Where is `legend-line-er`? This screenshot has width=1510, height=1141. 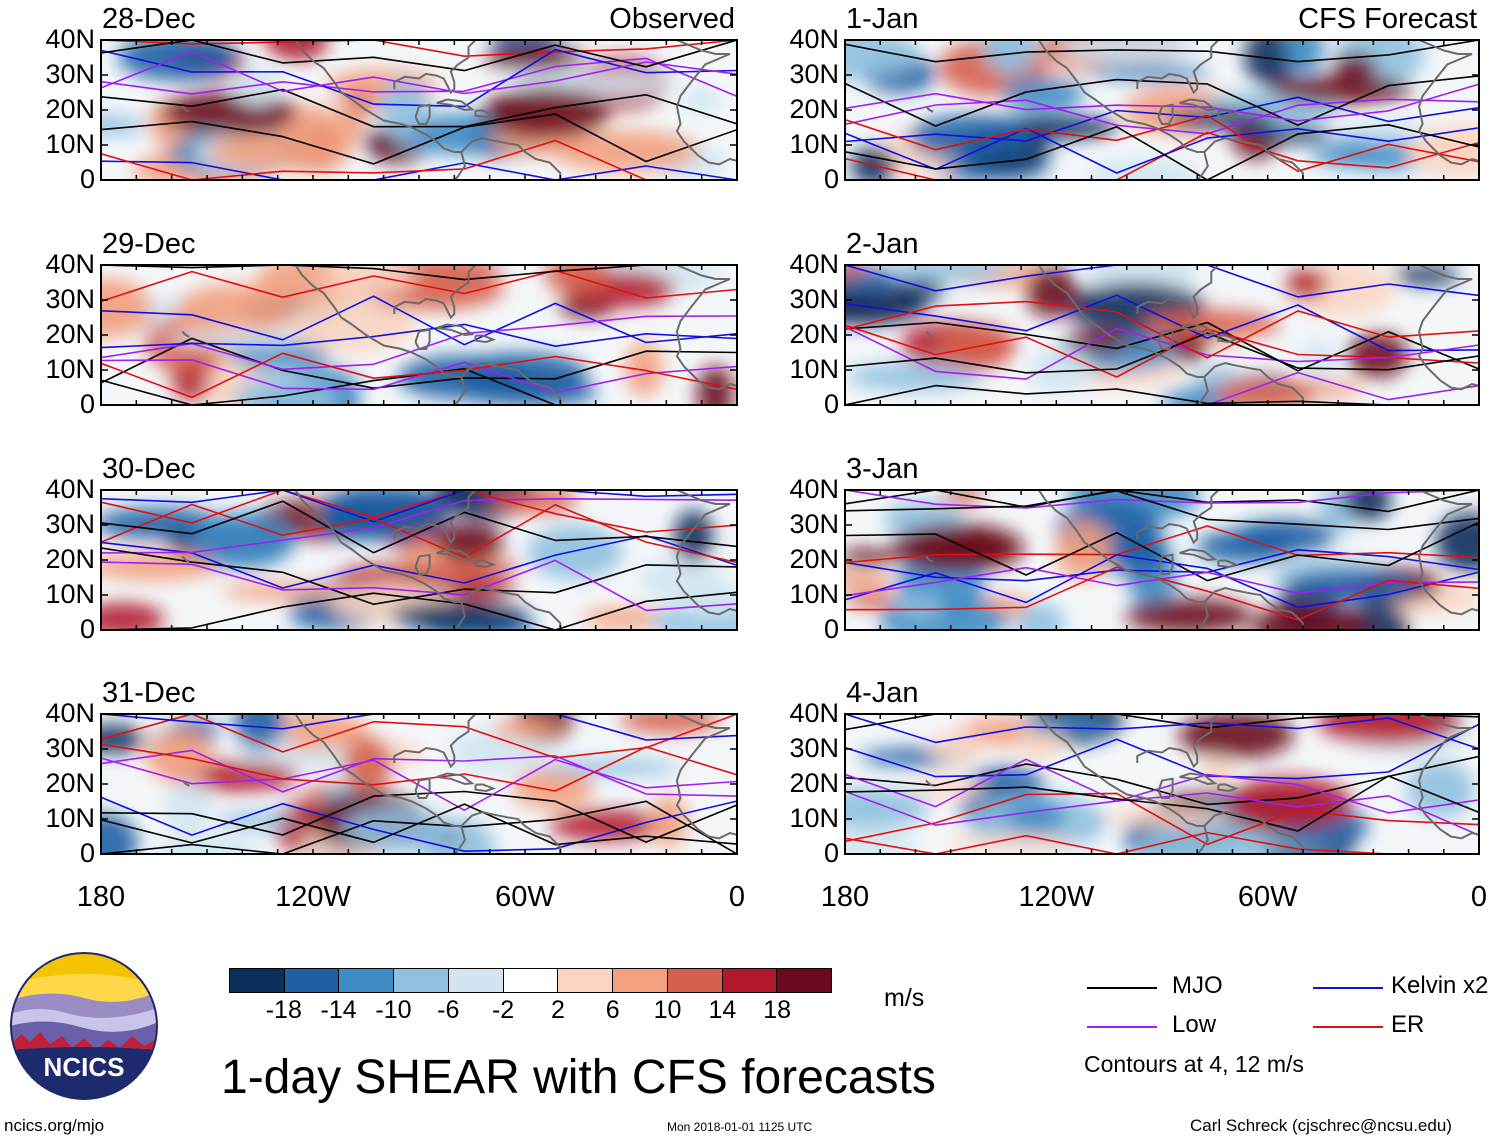
legend-line-er is located at coordinates (1348, 1027).